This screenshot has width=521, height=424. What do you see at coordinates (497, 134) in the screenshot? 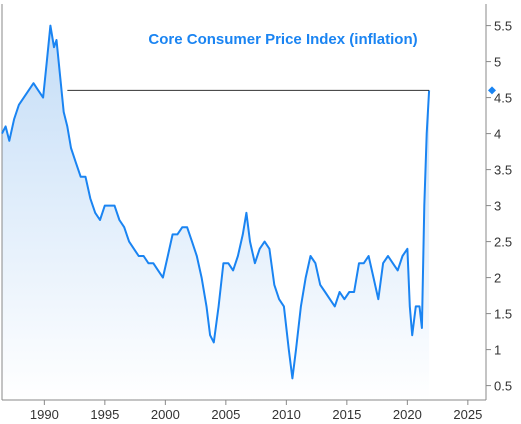
I see `y-tick-label: 4` at bounding box center [497, 134].